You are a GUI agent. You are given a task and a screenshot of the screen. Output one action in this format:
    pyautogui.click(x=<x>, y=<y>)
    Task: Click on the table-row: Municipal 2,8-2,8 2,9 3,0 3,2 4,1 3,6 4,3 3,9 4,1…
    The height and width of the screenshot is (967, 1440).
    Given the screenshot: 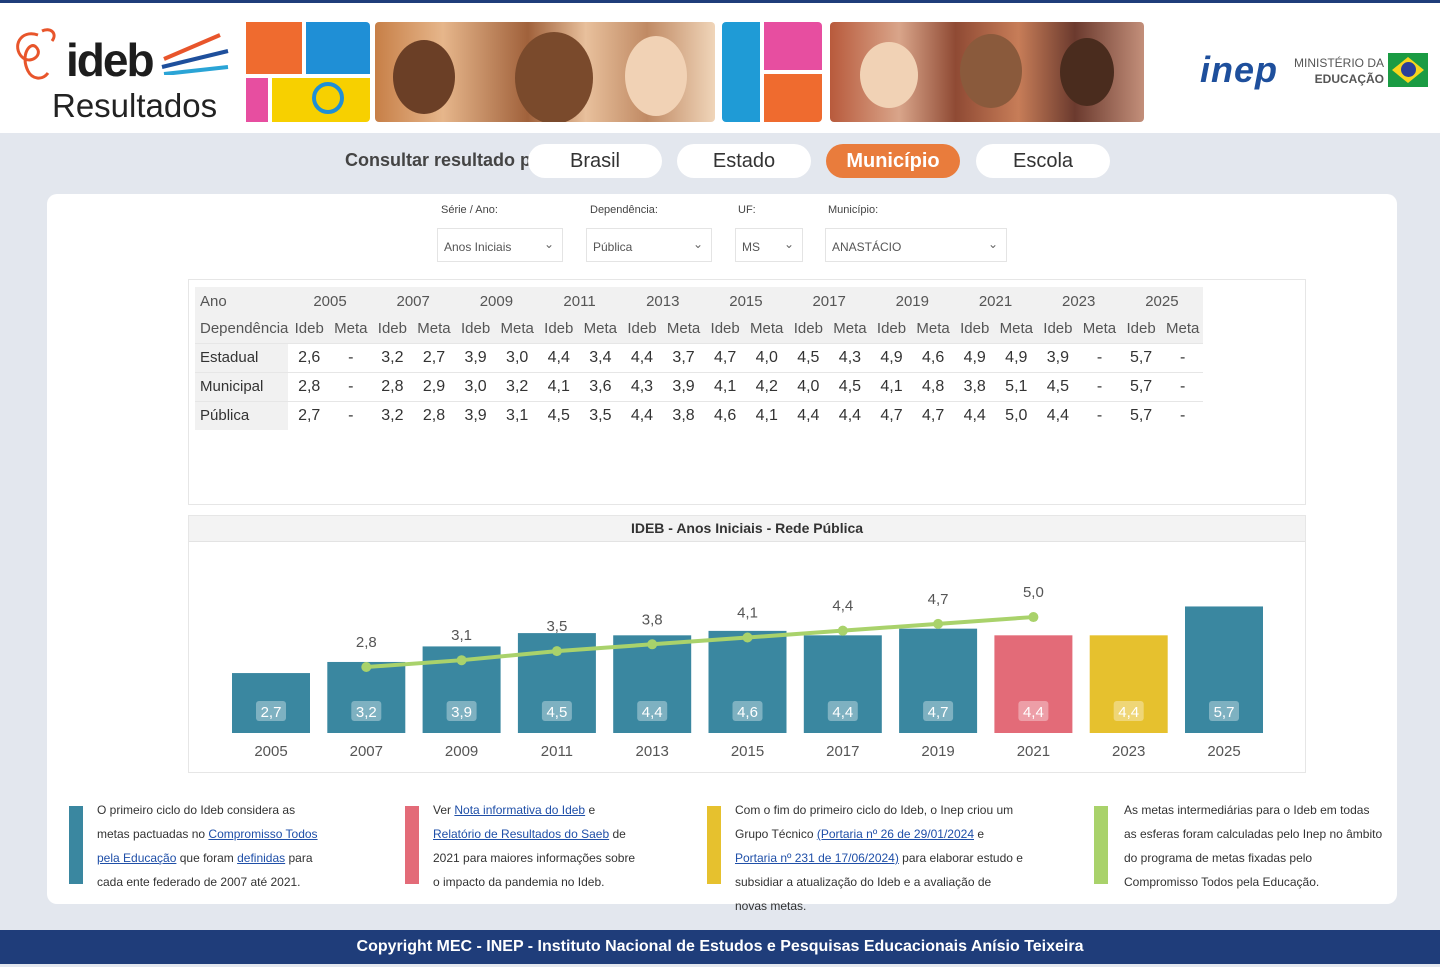 What is the action you would take?
    pyautogui.click(x=699, y=386)
    